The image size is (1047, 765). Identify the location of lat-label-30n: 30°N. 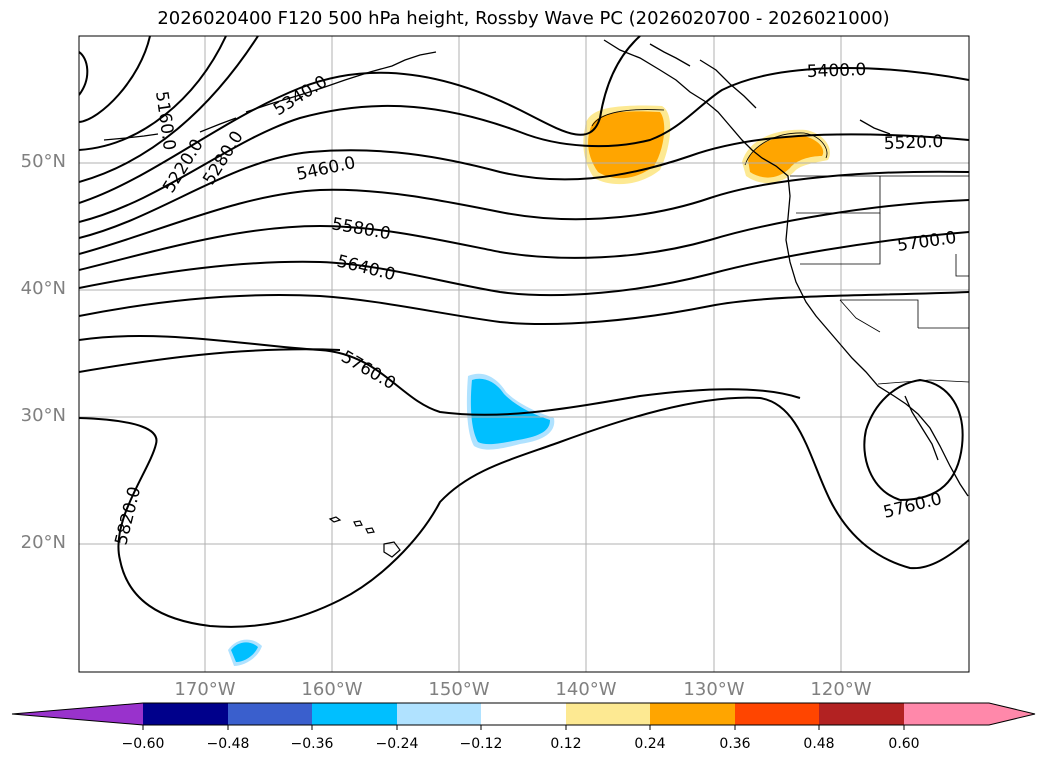
(43, 415).